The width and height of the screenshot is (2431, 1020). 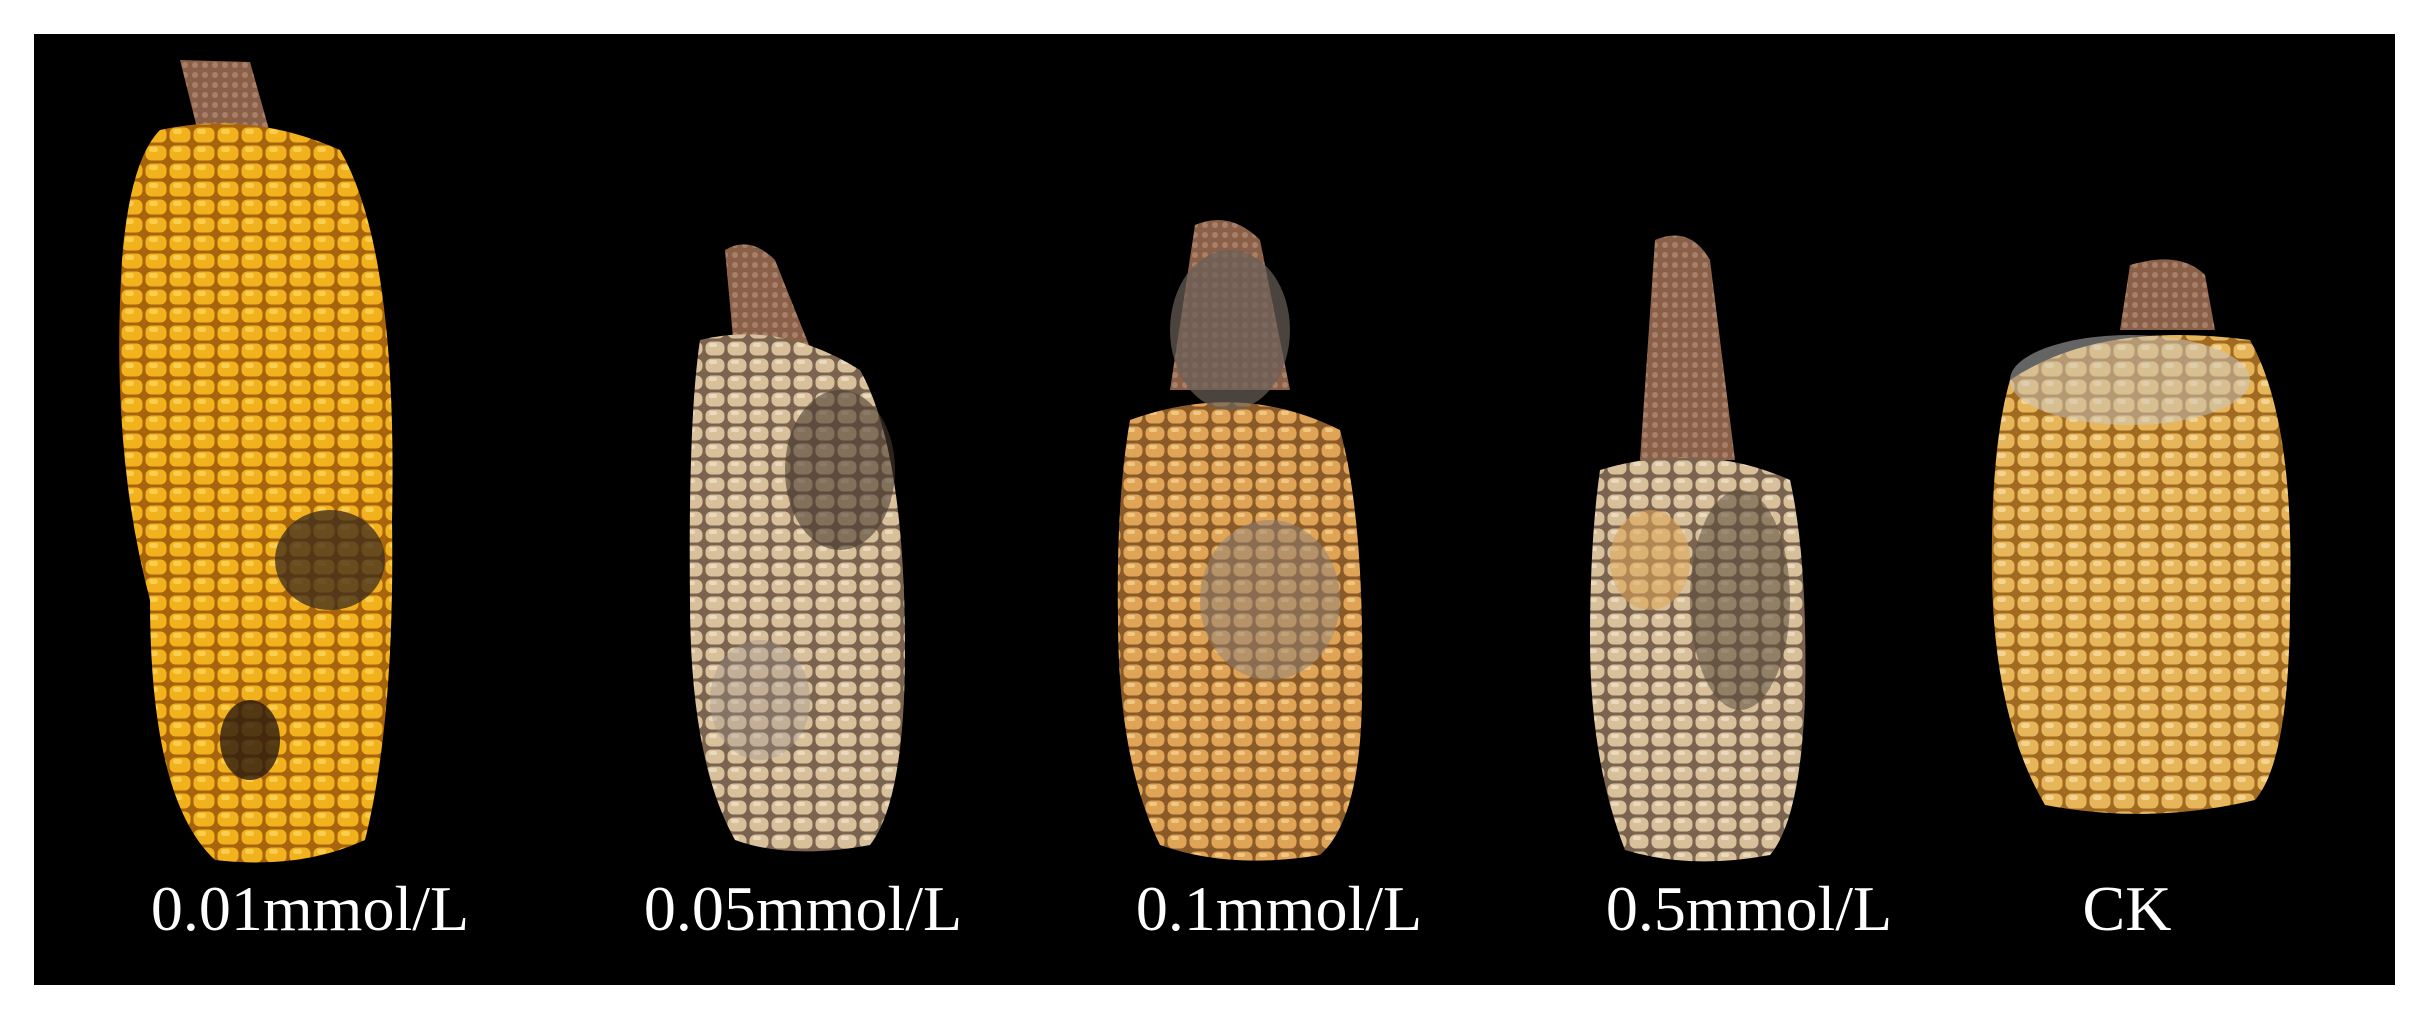 What do you see at coordinates (803, 908) in the screenshot?
I see `label: 0.05mmol/L` at bounding box center [803, 908].